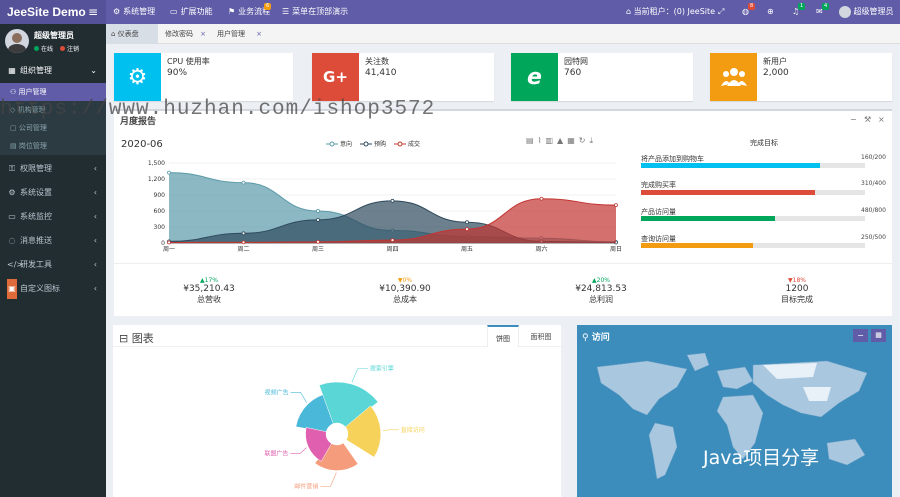 Image resolution: width=900 pixels, height=497 pixels. I want to click on logout-link: 注销, so click(69, 48).